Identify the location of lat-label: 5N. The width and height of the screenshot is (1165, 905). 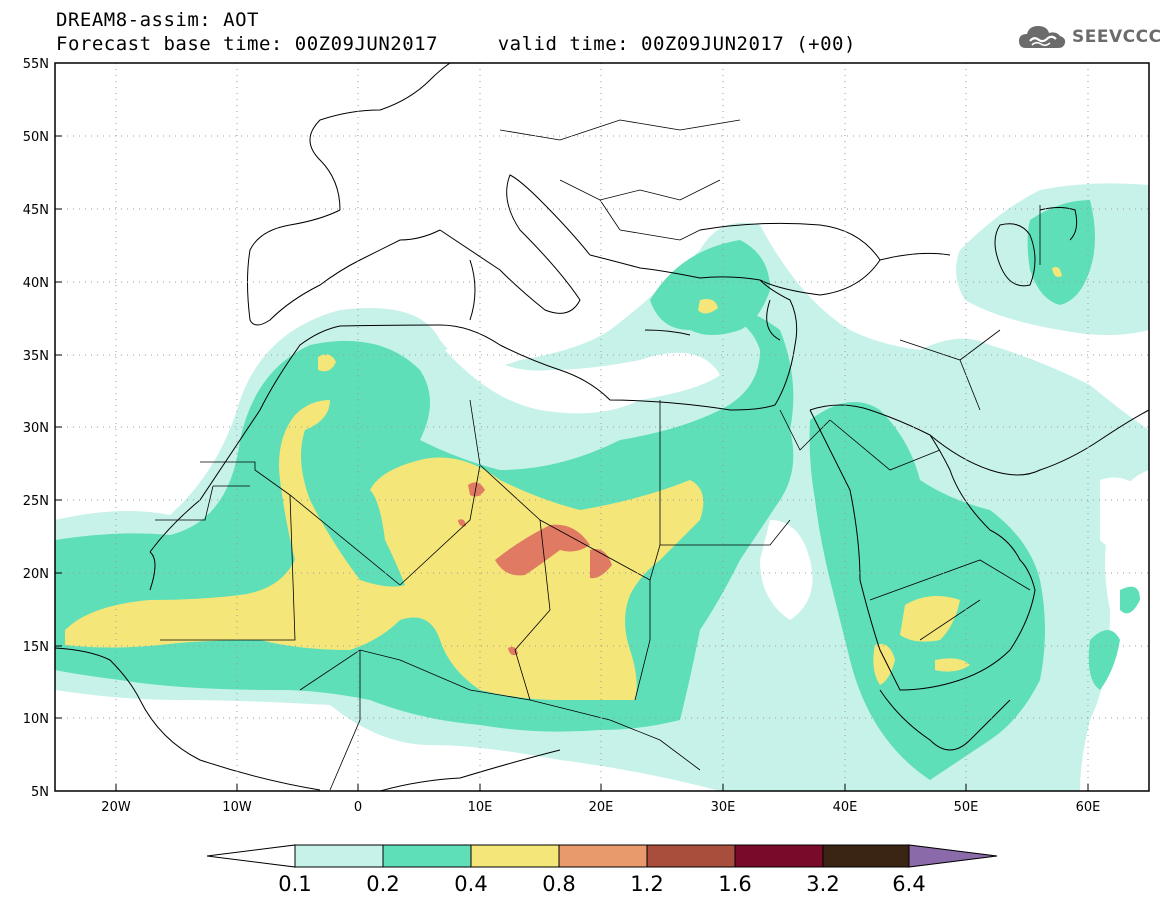
(40, 792).